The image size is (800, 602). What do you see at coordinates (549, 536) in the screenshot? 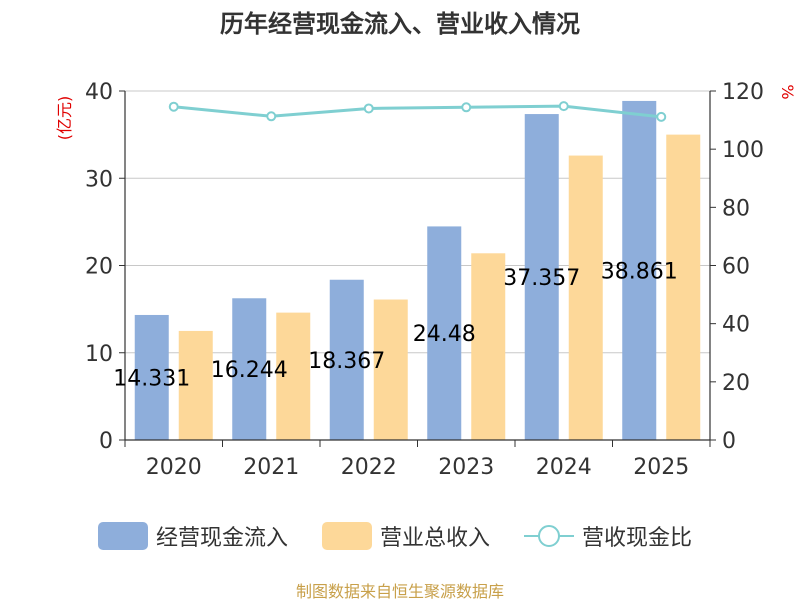
I see `legend-line-marker-icon` at bounding box center [549, 536].